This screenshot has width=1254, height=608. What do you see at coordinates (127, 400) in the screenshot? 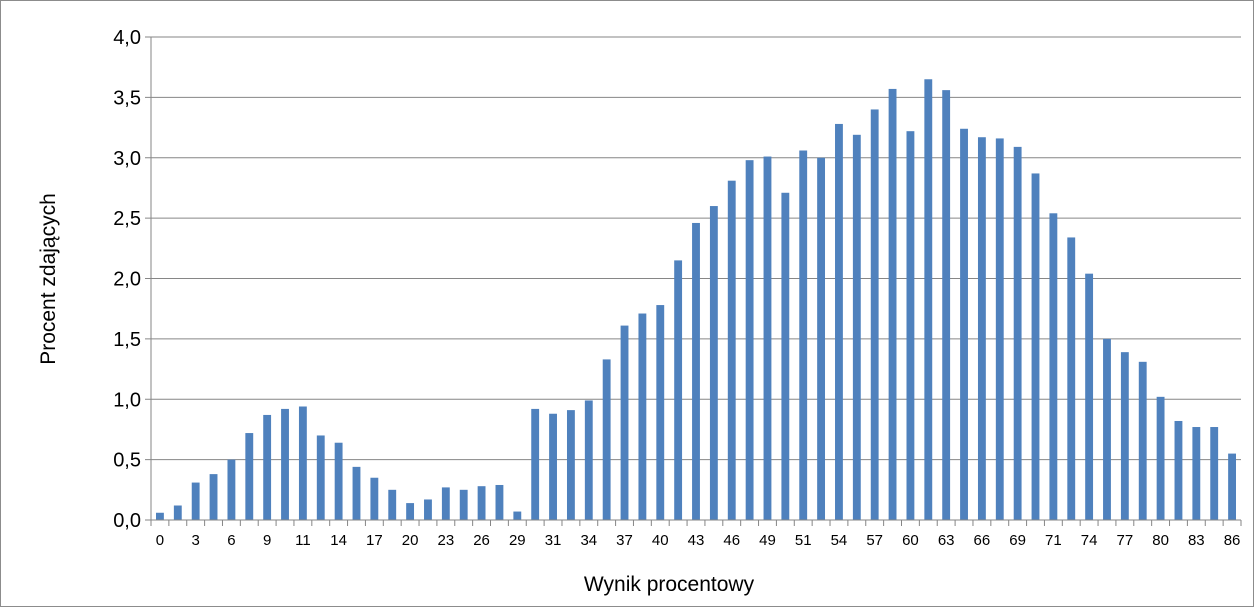
I see `y-tick-label: 1,0` at bounding box center [127, 400].